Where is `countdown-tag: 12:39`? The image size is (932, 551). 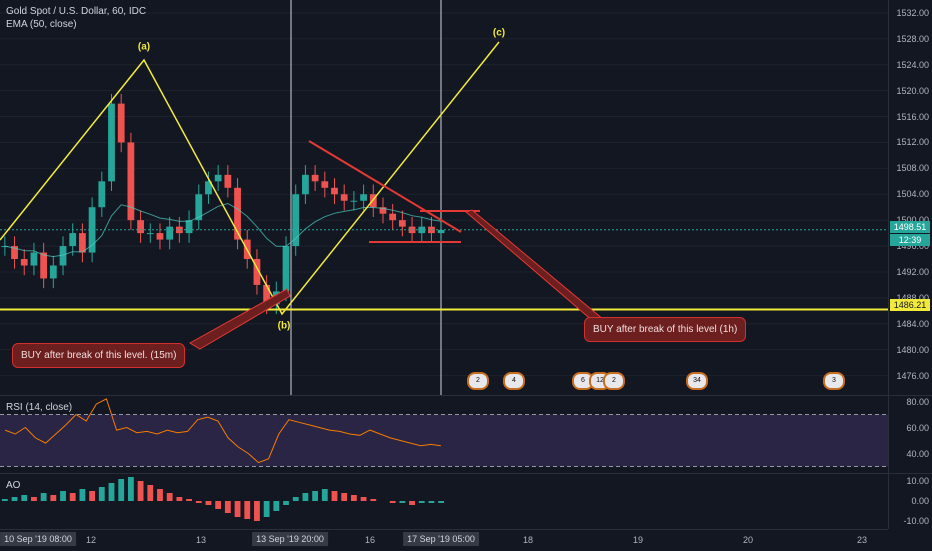 countdown-tag: 12:39 is located at coordinates (910, 240).